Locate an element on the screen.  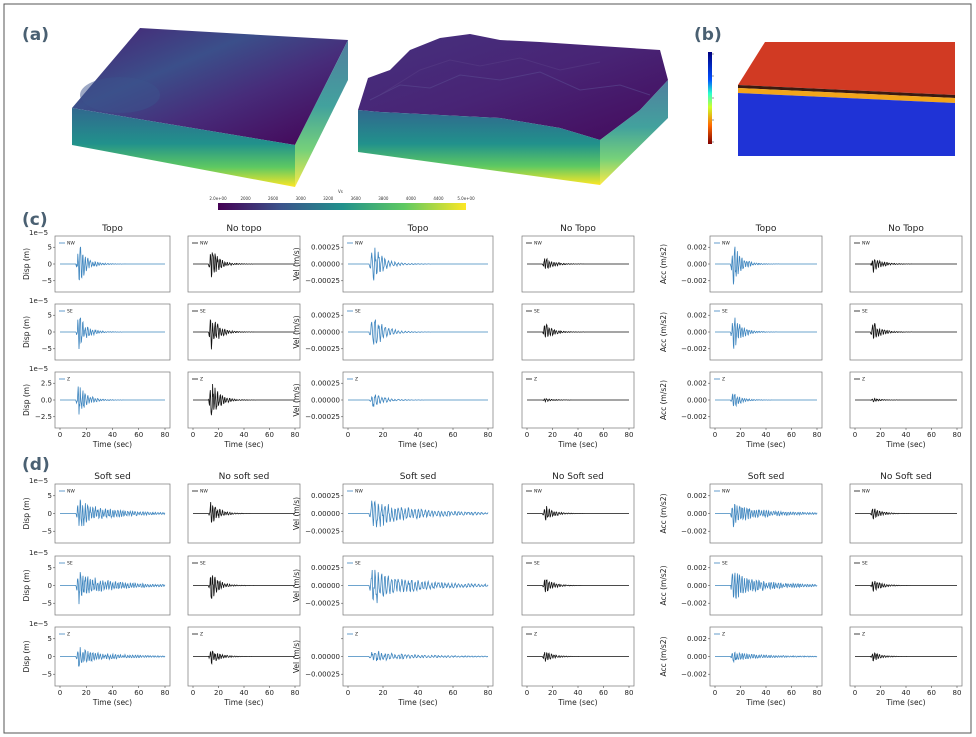
y-tick-label: 2.5 is located at coordinates (46, 384).